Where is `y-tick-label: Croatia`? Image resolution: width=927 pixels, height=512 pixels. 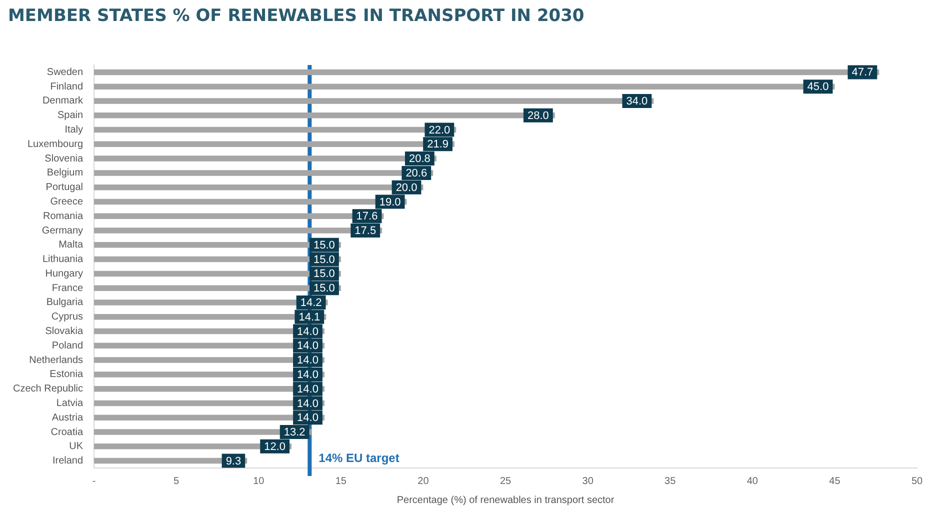
y-tick-label: Croatia is located at coordinates (67, 432).